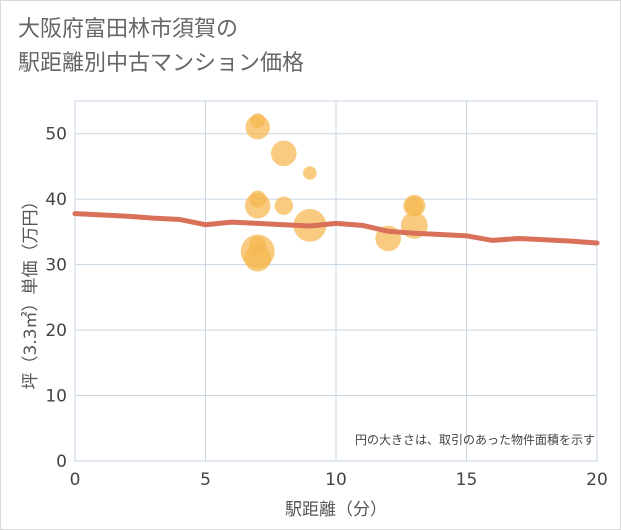  What do you see at coordinates (161, 47) in the screenshot?
I see `chart-title: 大阪府富田林市須賀の 駅距離別中古マンション価格` at bounding box center [161, 47].